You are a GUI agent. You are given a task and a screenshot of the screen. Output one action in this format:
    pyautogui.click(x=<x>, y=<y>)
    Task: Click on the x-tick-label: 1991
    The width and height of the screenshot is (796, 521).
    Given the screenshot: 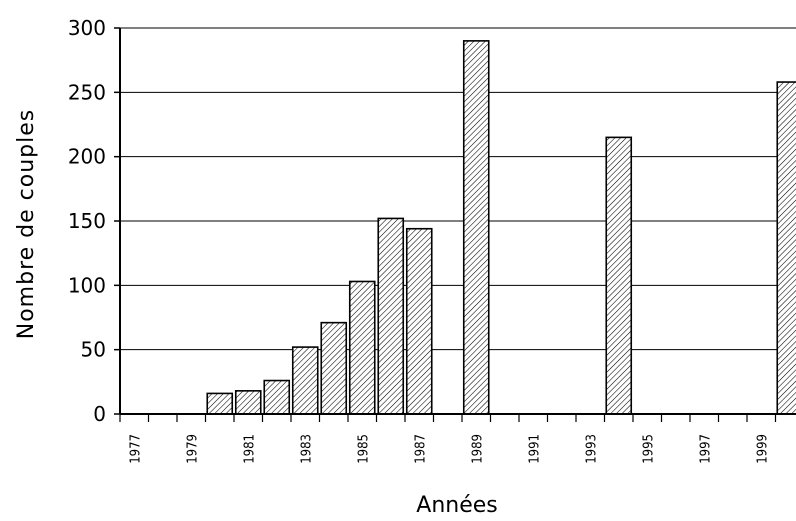 What is the action you would take?
    pyautogui.click(x=534, y=449)
    